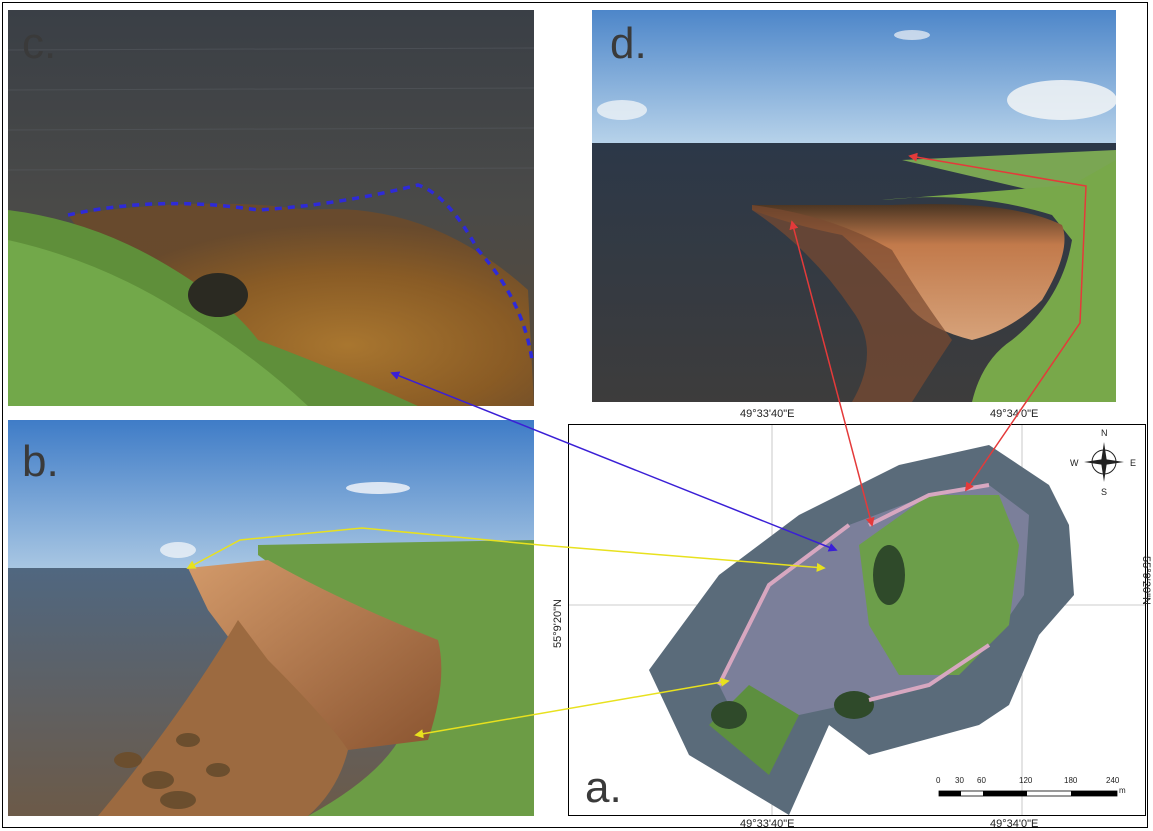 The width and height of the screenshot is (1153, 831). What do you see at coordinates (767, 414) in the screenshot?
I see `map-top-lon-1: 49°33'40"E` at bounding box center [767, 414].